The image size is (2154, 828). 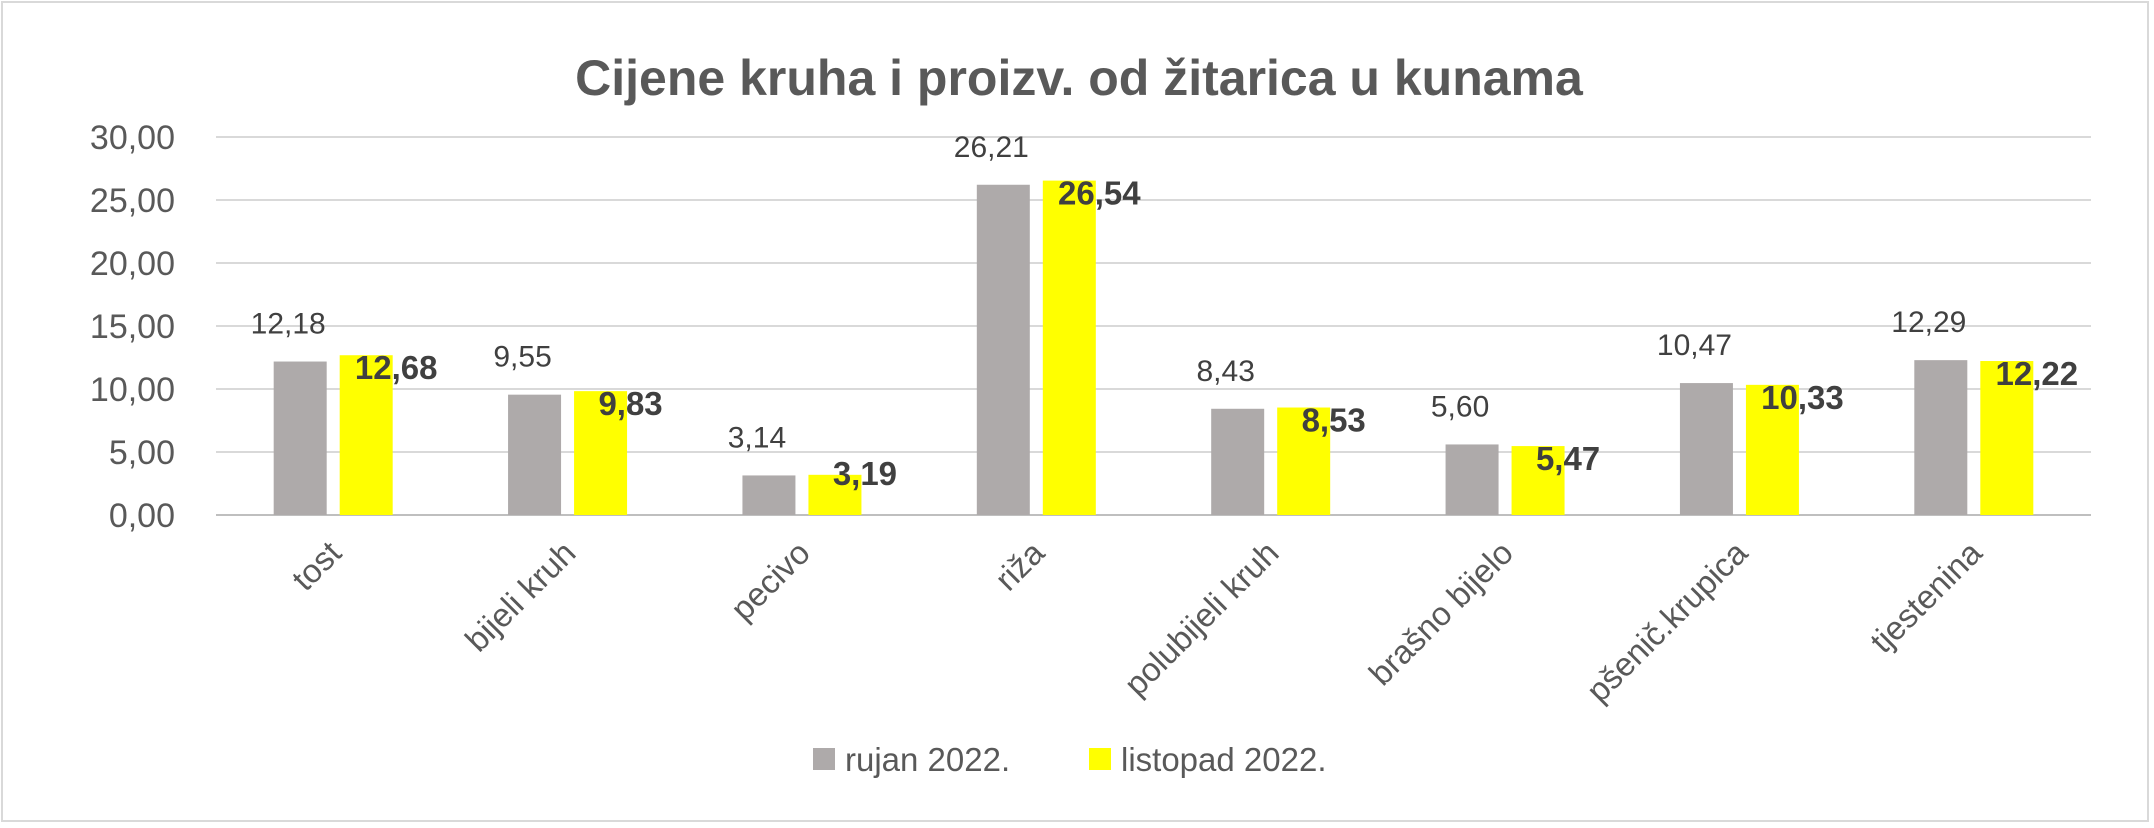 What do you see at coordinates (824, 759) in the screenshot?
I see `legend-swatch-rujan` at bounding box center [824, 759].